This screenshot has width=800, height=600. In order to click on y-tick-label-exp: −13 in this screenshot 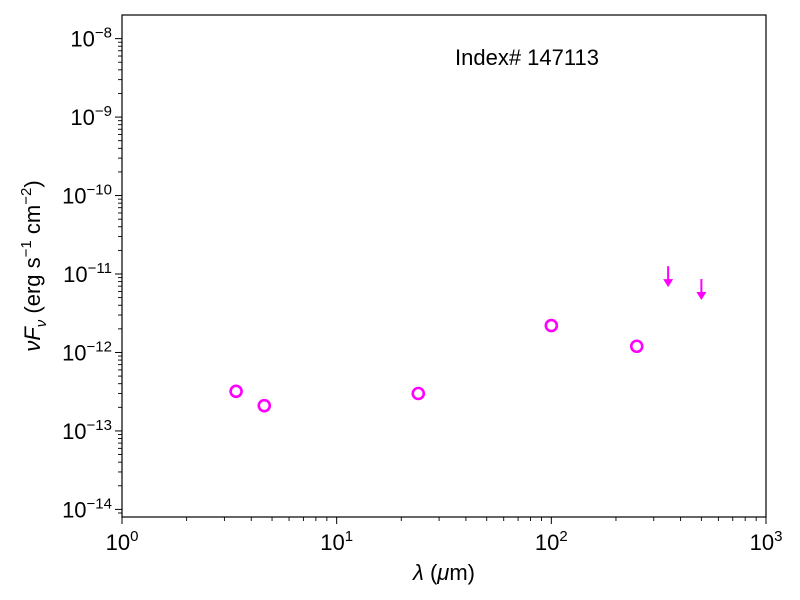, I will do `click(99, 425)`.